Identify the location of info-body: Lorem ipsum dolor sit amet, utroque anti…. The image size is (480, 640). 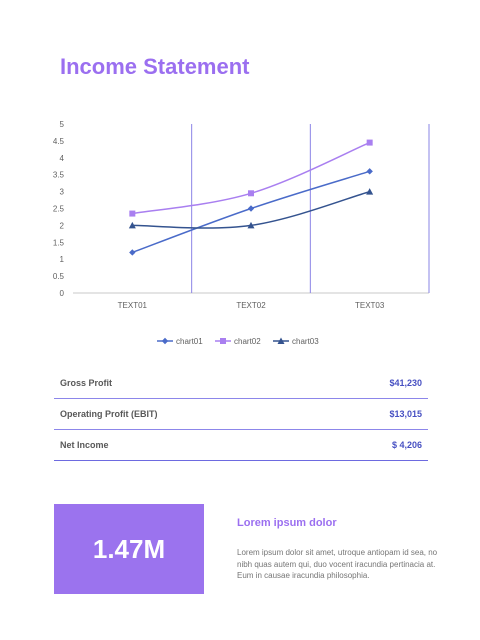
(337, 564).